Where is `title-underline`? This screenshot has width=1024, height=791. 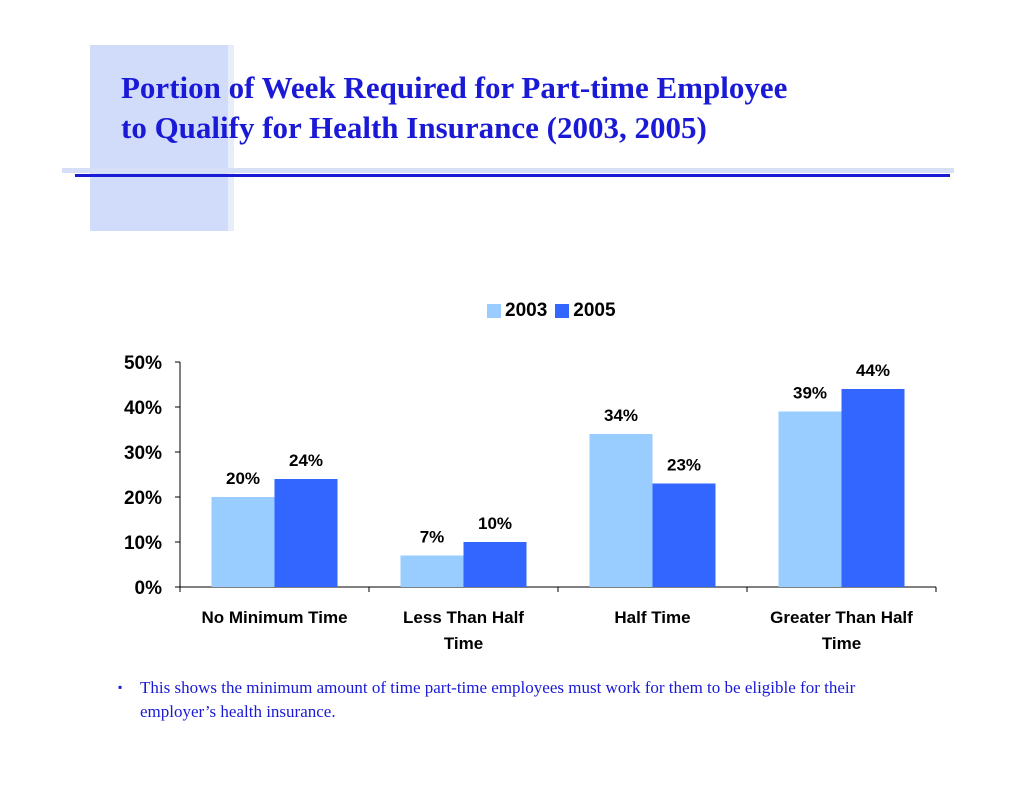
title-underline is located at coordinates (512, 175).